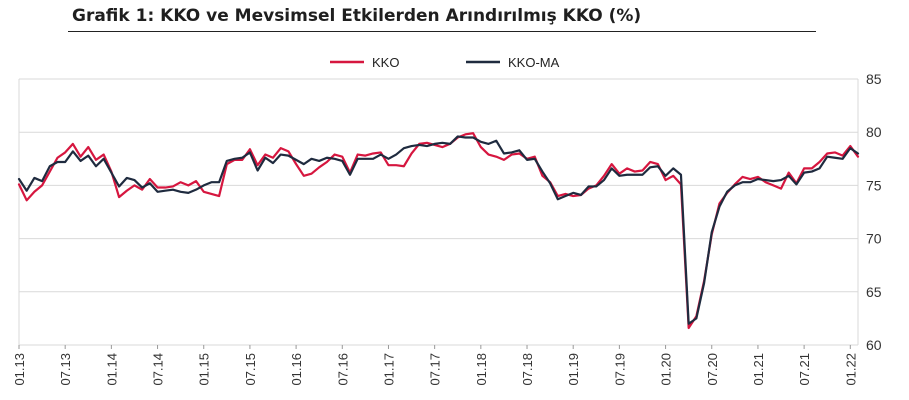  Describe the element at coordinates (435, 369) in the screenshot. I see `x-tick-label-07-17: 07.17` at that location.